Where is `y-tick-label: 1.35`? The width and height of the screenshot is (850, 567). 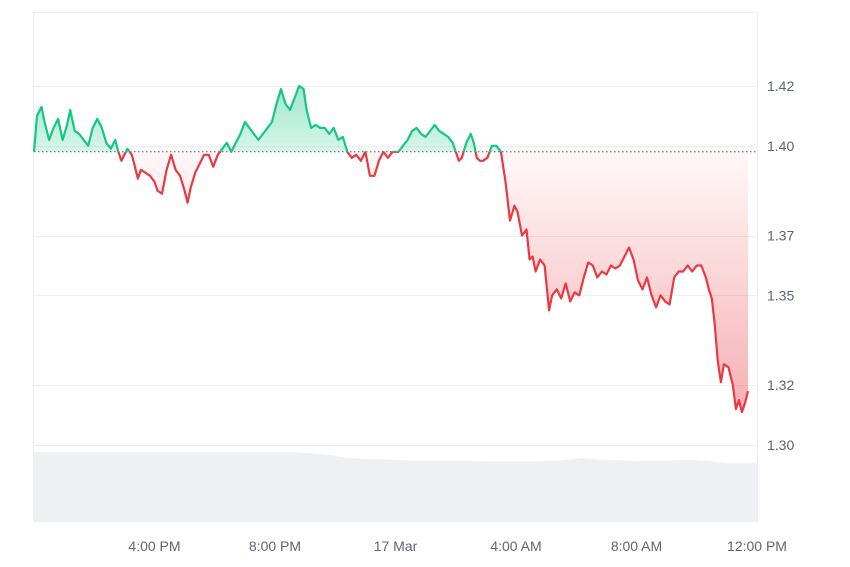
y-tick-label: 1.35 is located at coordinates (780, 295).